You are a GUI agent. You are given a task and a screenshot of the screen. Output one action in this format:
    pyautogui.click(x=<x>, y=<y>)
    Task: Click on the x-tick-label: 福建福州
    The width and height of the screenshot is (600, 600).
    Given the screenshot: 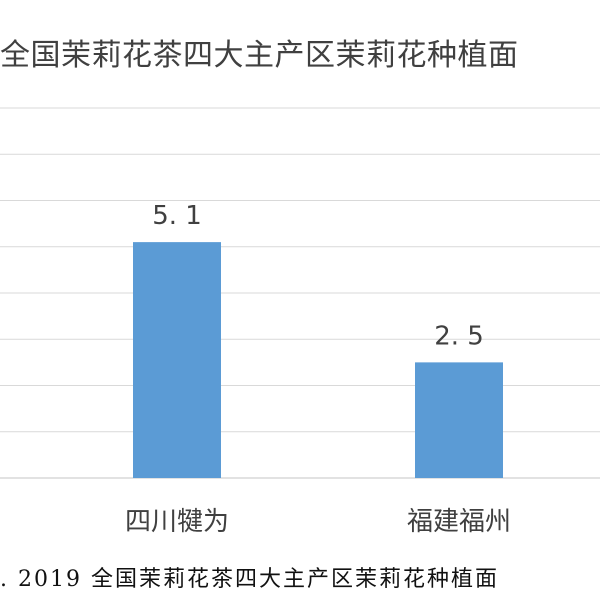 What is the action you would take?
    pyautogui.click(x=459, y=522)
    